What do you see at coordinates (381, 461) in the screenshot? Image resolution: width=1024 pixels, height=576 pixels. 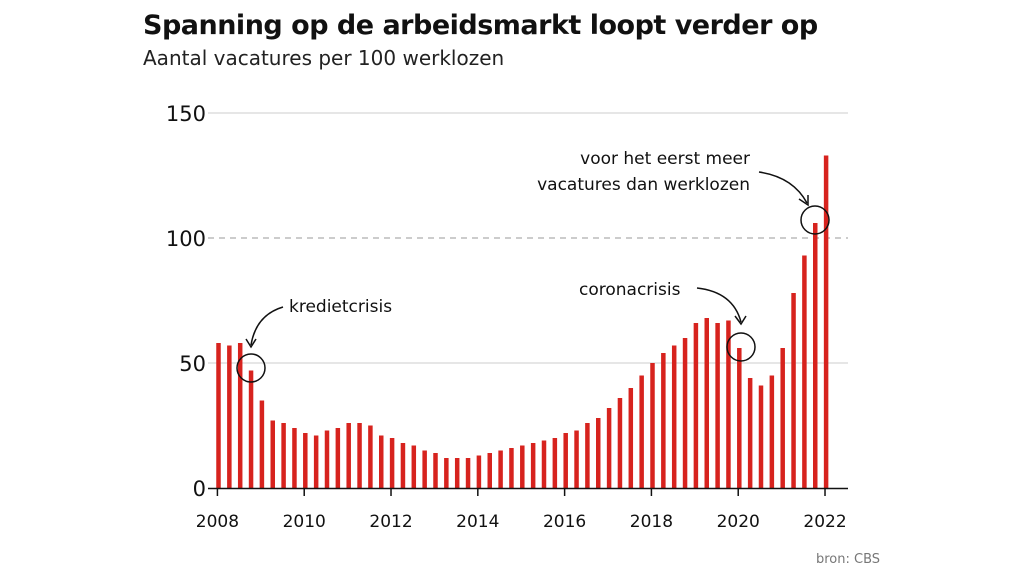 I see `bar-2011-Q4` at bounding box center [381, 461].